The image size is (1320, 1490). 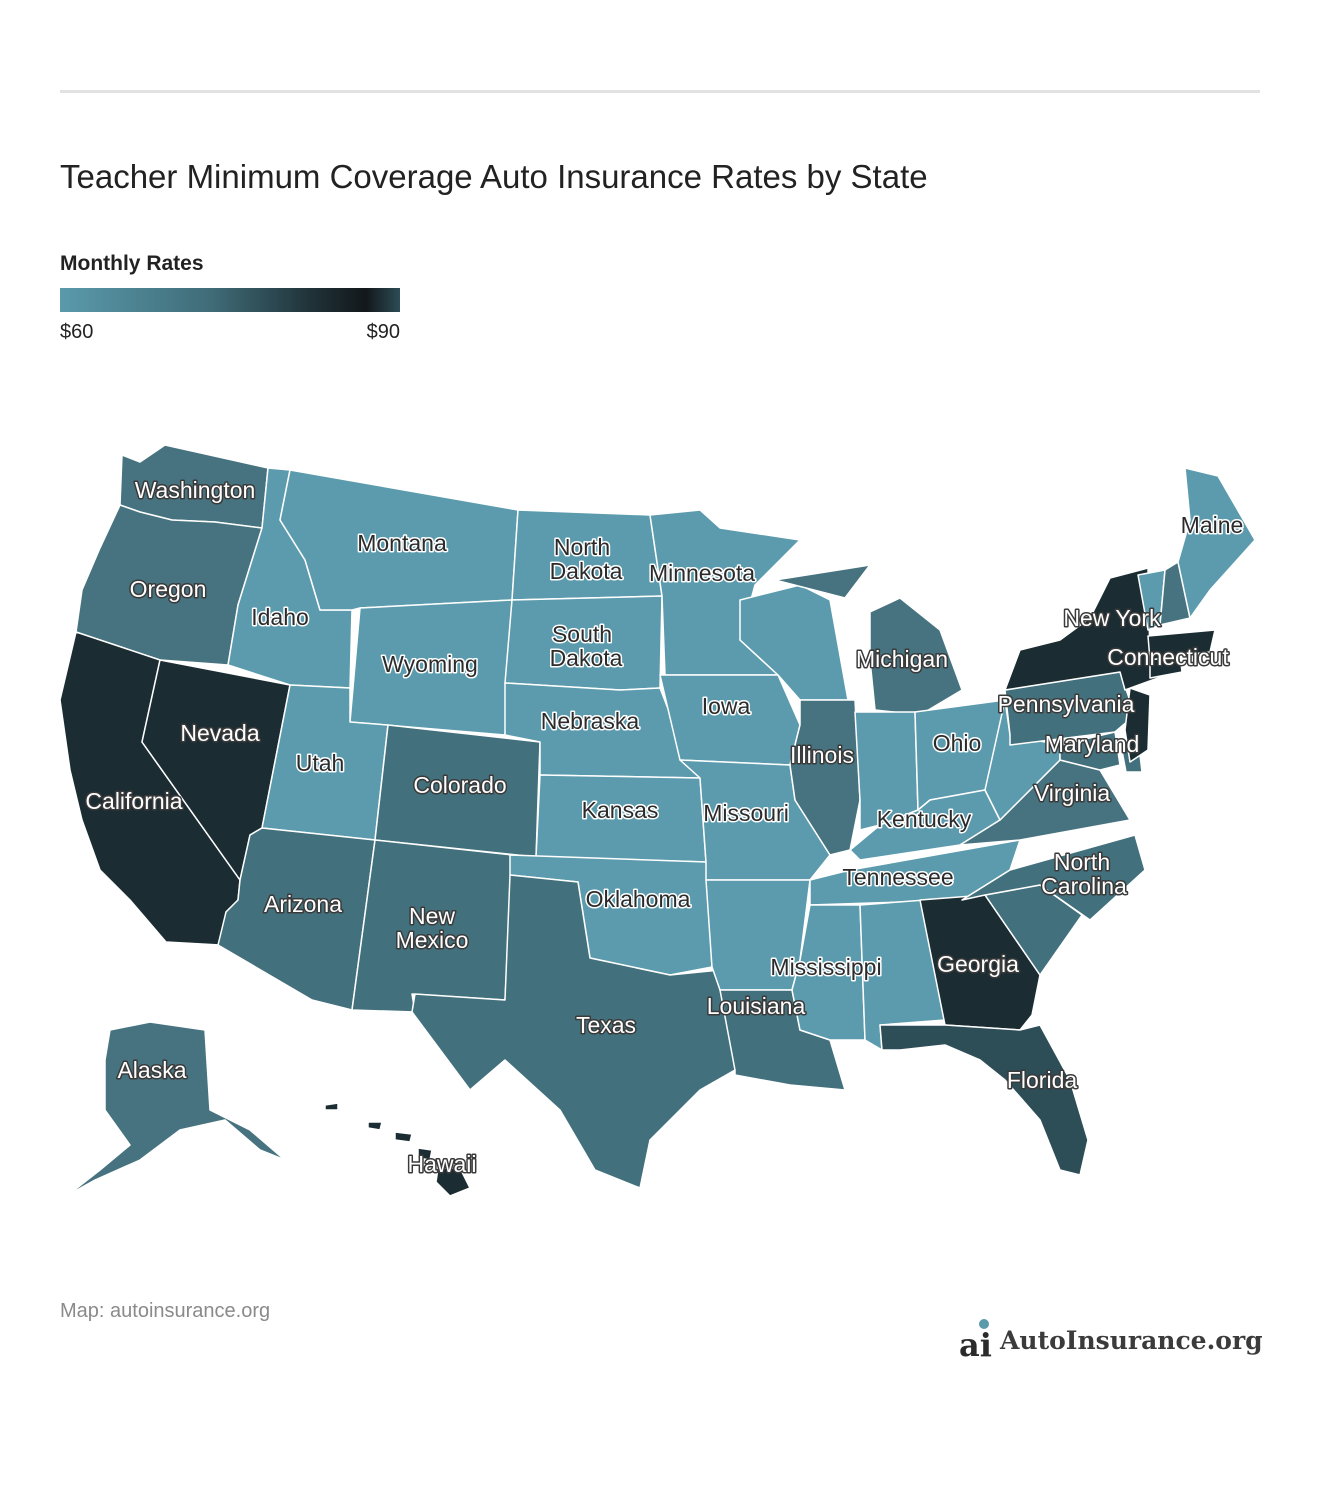 What do you see at coordinates (1181, 645) in the screenshot?
I see `state-massachusetts` at bounding box center [1181, 645].